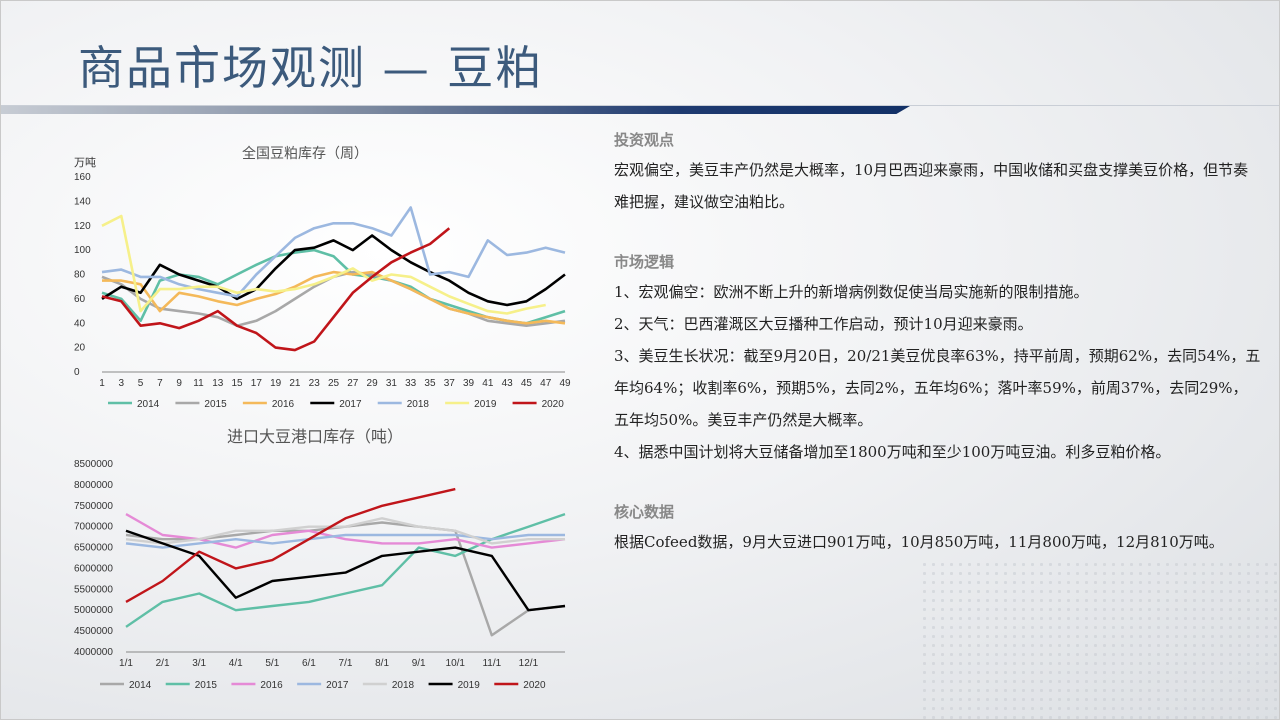 This screenshot has height=720, width=1280. I want to click on x-tick-label: 27, so click(353, 383).